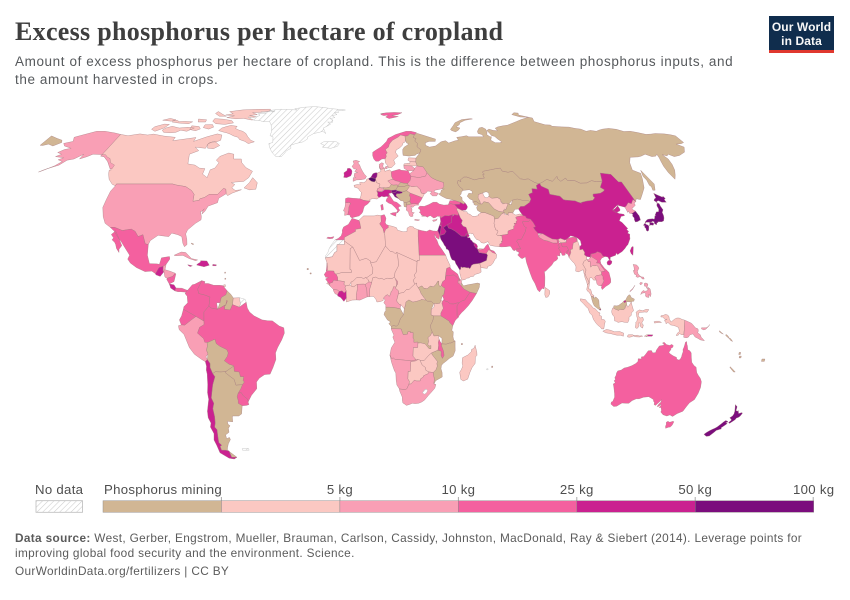 This screenshot has width=850, height=600. What do you see at coordinates (459, 489) in the screenshot?
I see `svg-text: 10 kg` at bounding box center [459, 489].